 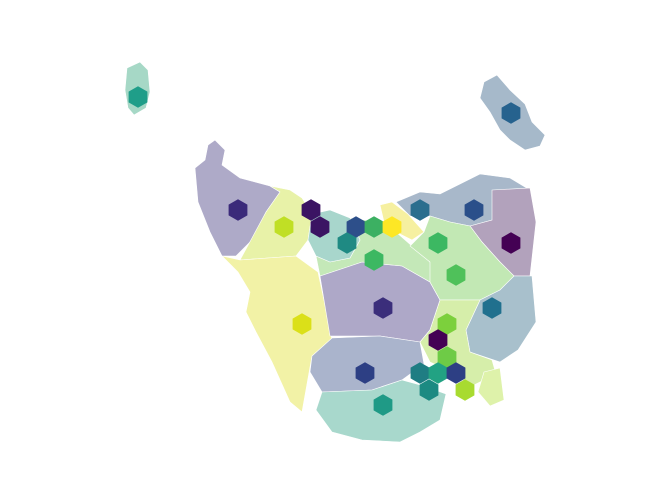 I want to click on region-west-coast, so click(x=277, y=334).